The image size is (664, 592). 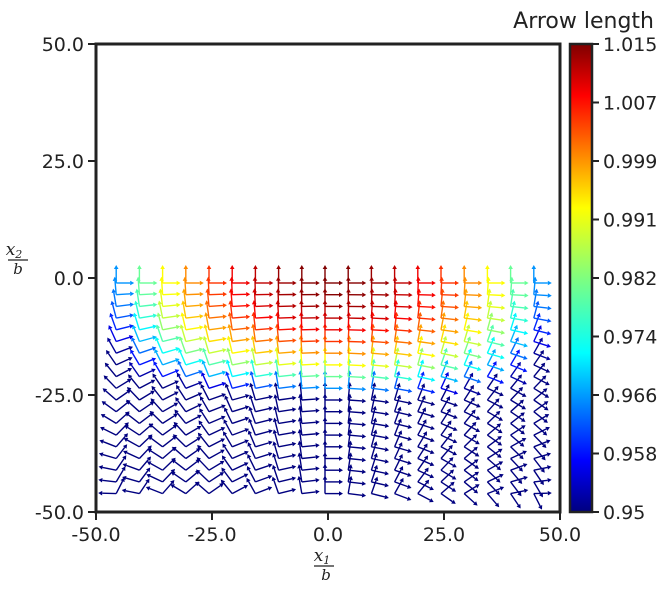 What do you see at coordinates (630, 104) in the screenshot?
I see `colorbar-tick-label: 1.007` at bounding box center [630, 104].